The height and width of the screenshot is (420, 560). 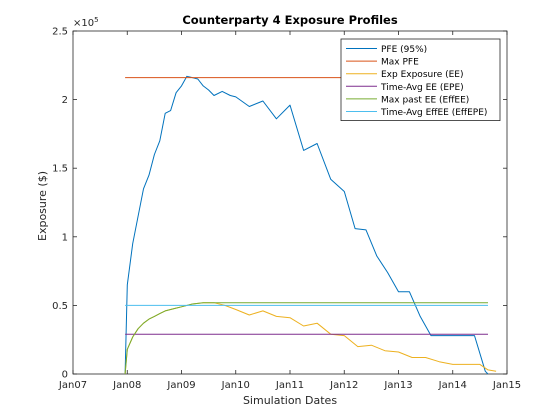 I want to click on x-tick-label: Jan12, so click(x=343, y=385).